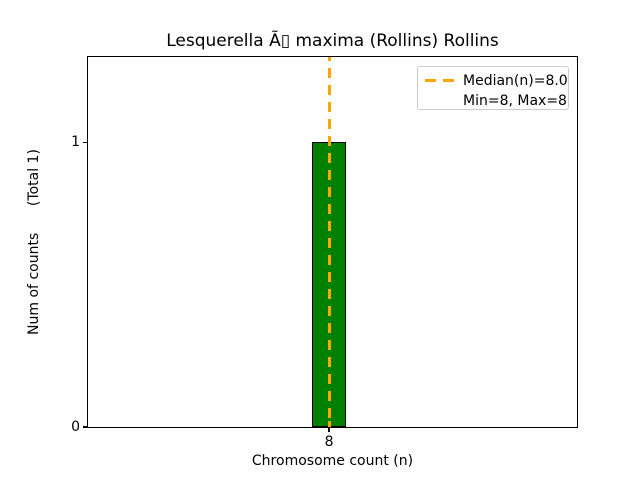 The image size is (640, 480). What do you see at coordinates (515, 100) in the screenshot?
I see `legend-minmax-label: Min=8, Max=8` at bounding box center [515, 100].